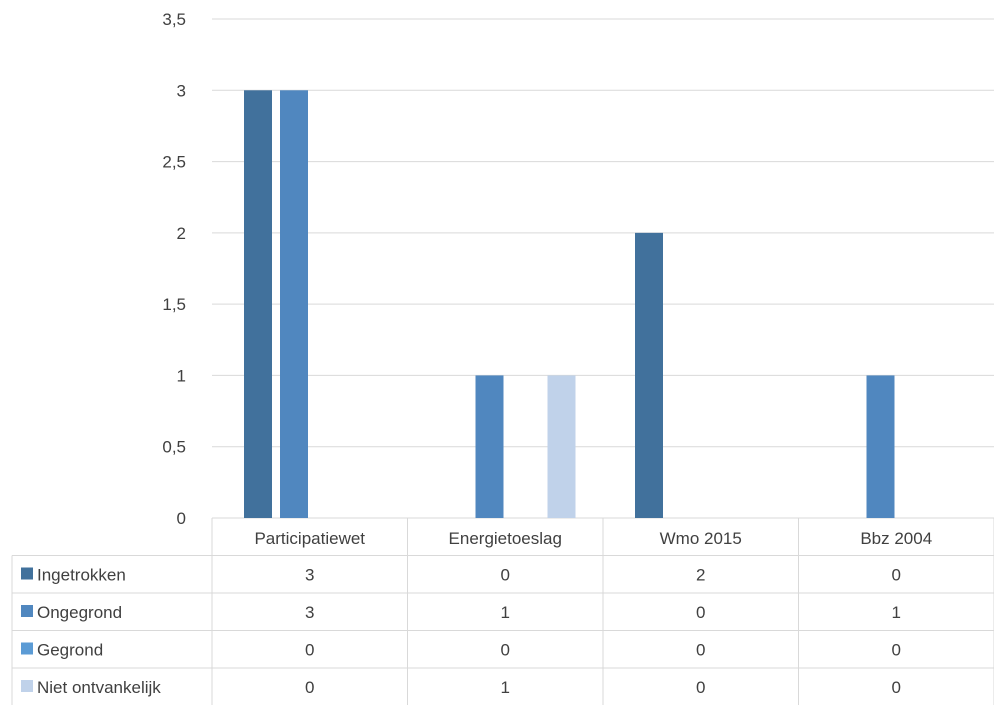 This screenshot has width=994, height=705. Describe the element at coordinates (701, 538) in the screenshot. I see `x-category-label: Wmo 2015` at that location.